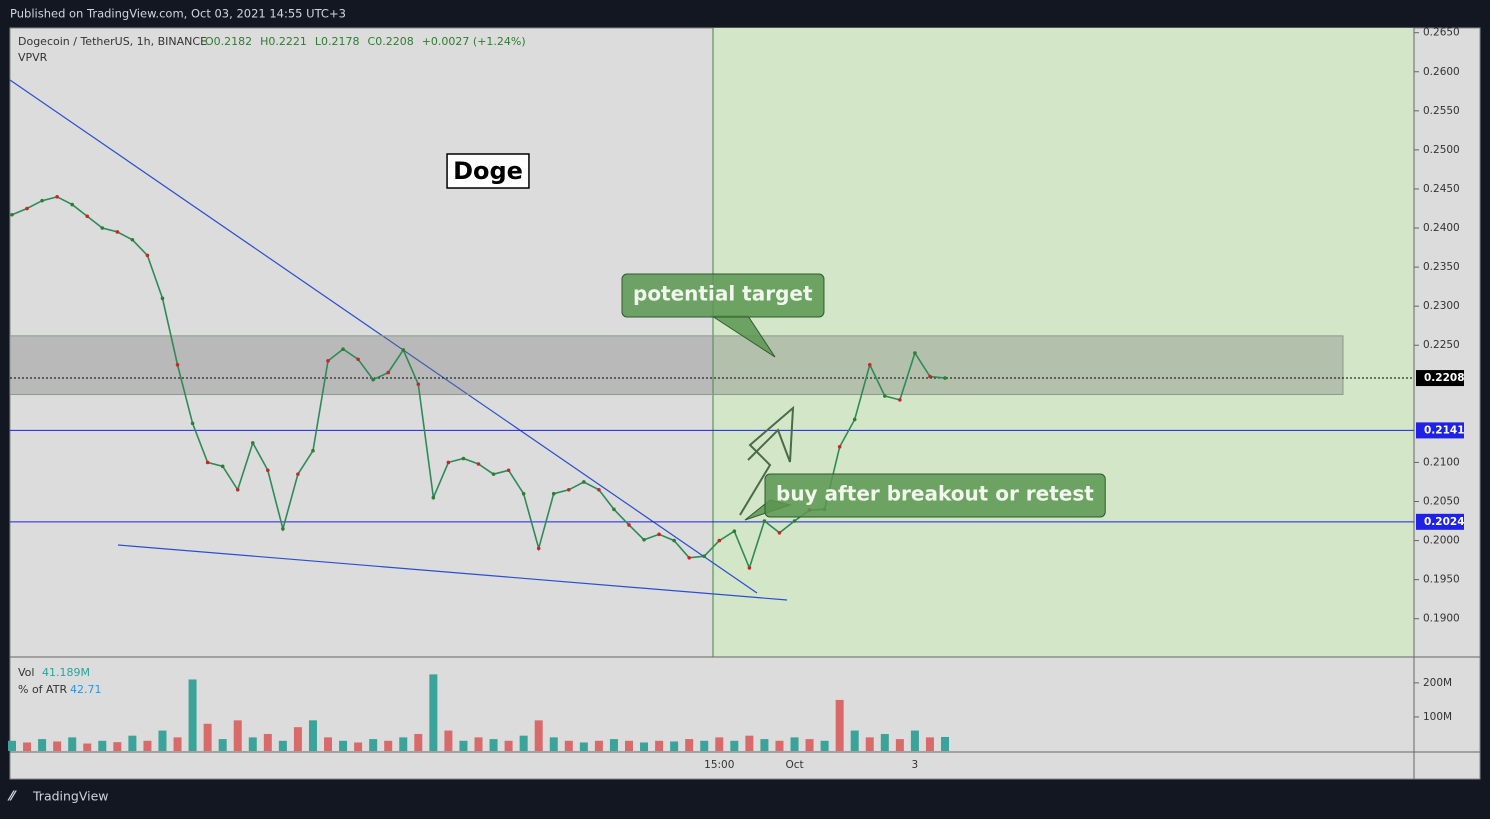 This screenshot has width=1490, height=819. Describe the element at coordinates (723, 294) in the screenshot. I see `callout-text: potential target` at that location.